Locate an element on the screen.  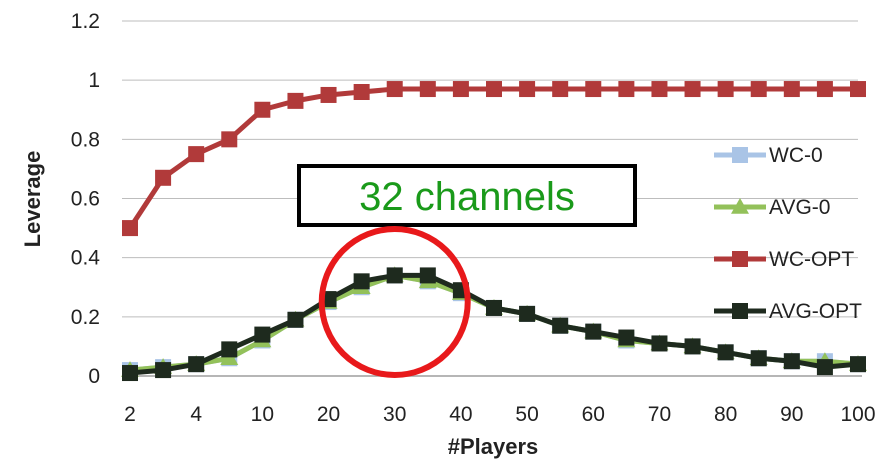
y-tick-label: 0 is located at coordinates (94, 376).